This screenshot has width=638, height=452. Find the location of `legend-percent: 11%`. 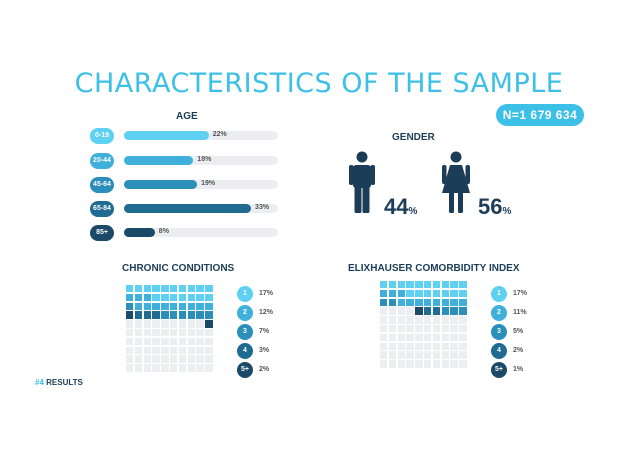

legend-percent: 11% is located at coordinates (520, 312).